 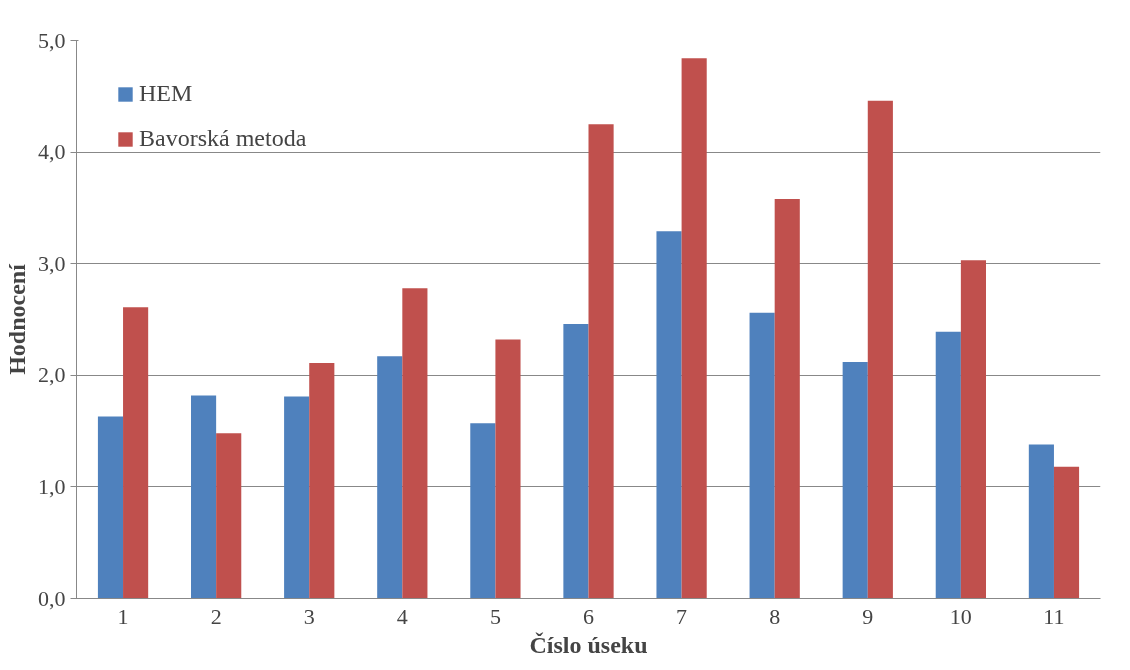 What do you see at coordinates (868, 616) in the screenshot?
I see `x-tick-label: 9` at bounding box center [868, 616].